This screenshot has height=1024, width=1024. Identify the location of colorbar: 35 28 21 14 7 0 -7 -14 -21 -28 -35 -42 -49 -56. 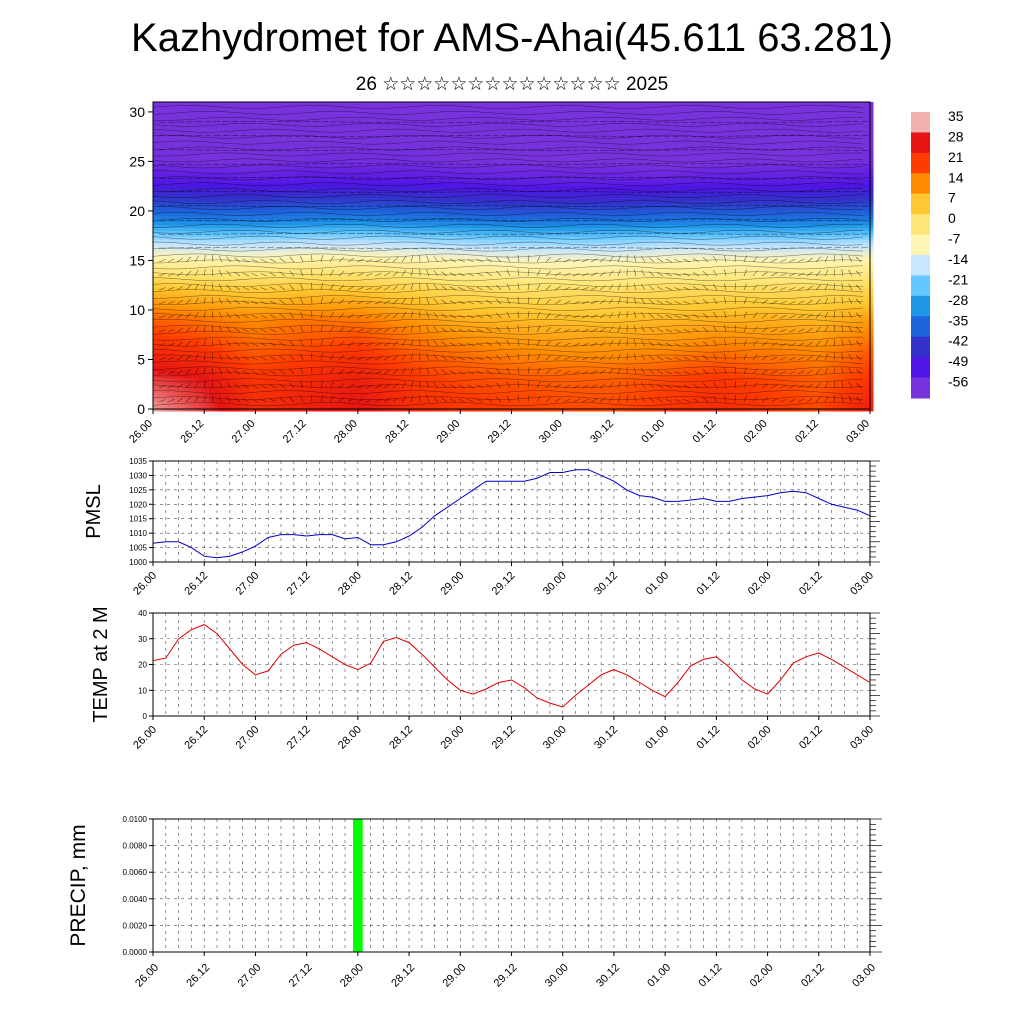
(939, 253).